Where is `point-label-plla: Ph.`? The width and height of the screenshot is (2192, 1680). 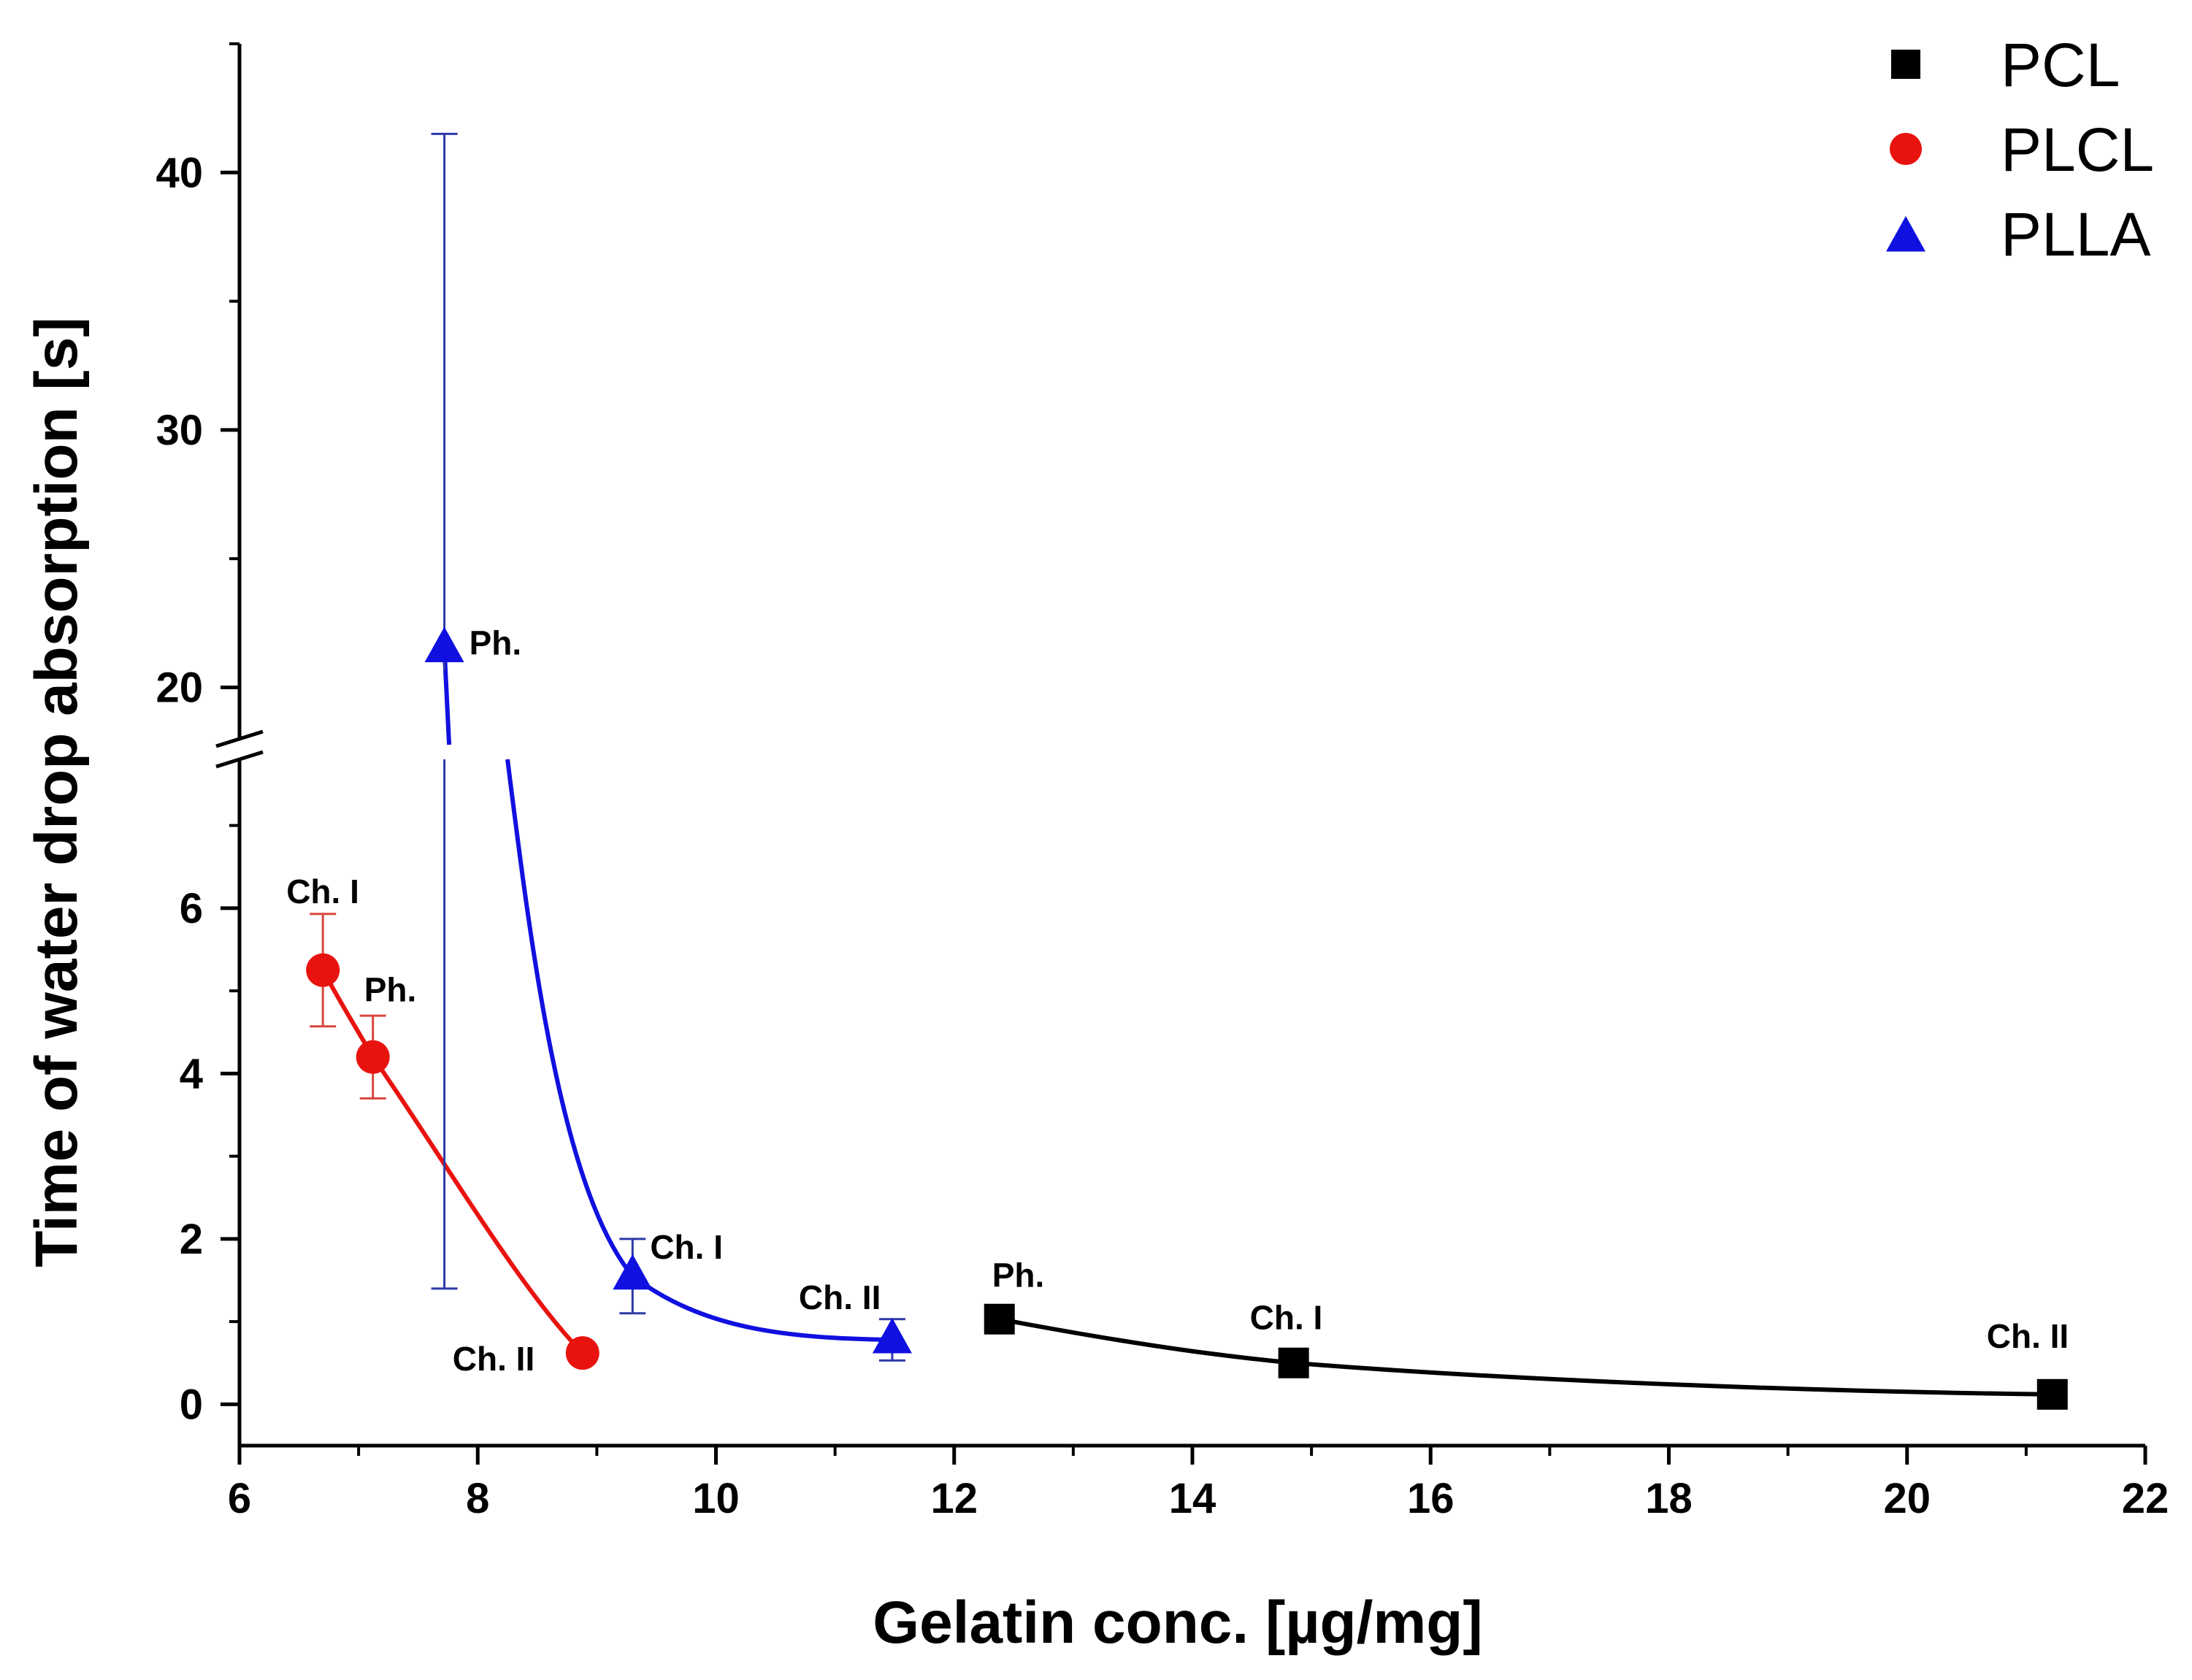 point-label-plla: Ph. is located at coordinates (496, 643).